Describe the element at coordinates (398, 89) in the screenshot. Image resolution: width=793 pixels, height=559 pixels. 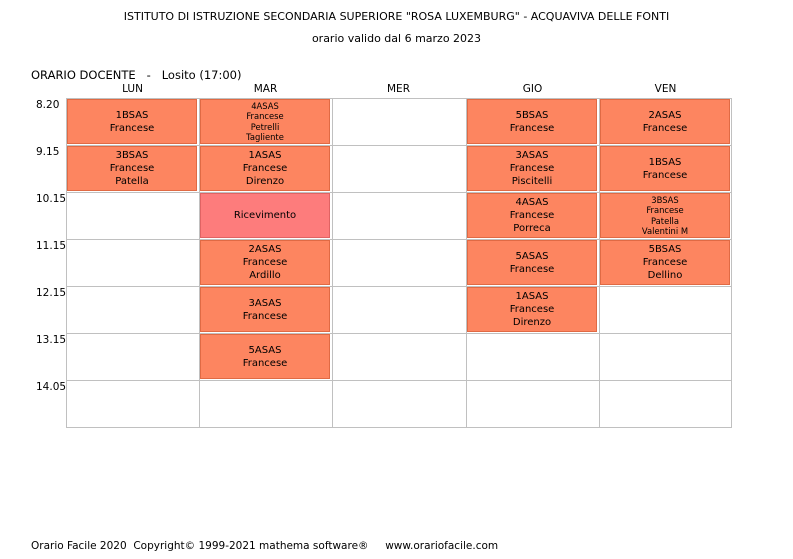
I see `day-header-mer: MER` at that location.